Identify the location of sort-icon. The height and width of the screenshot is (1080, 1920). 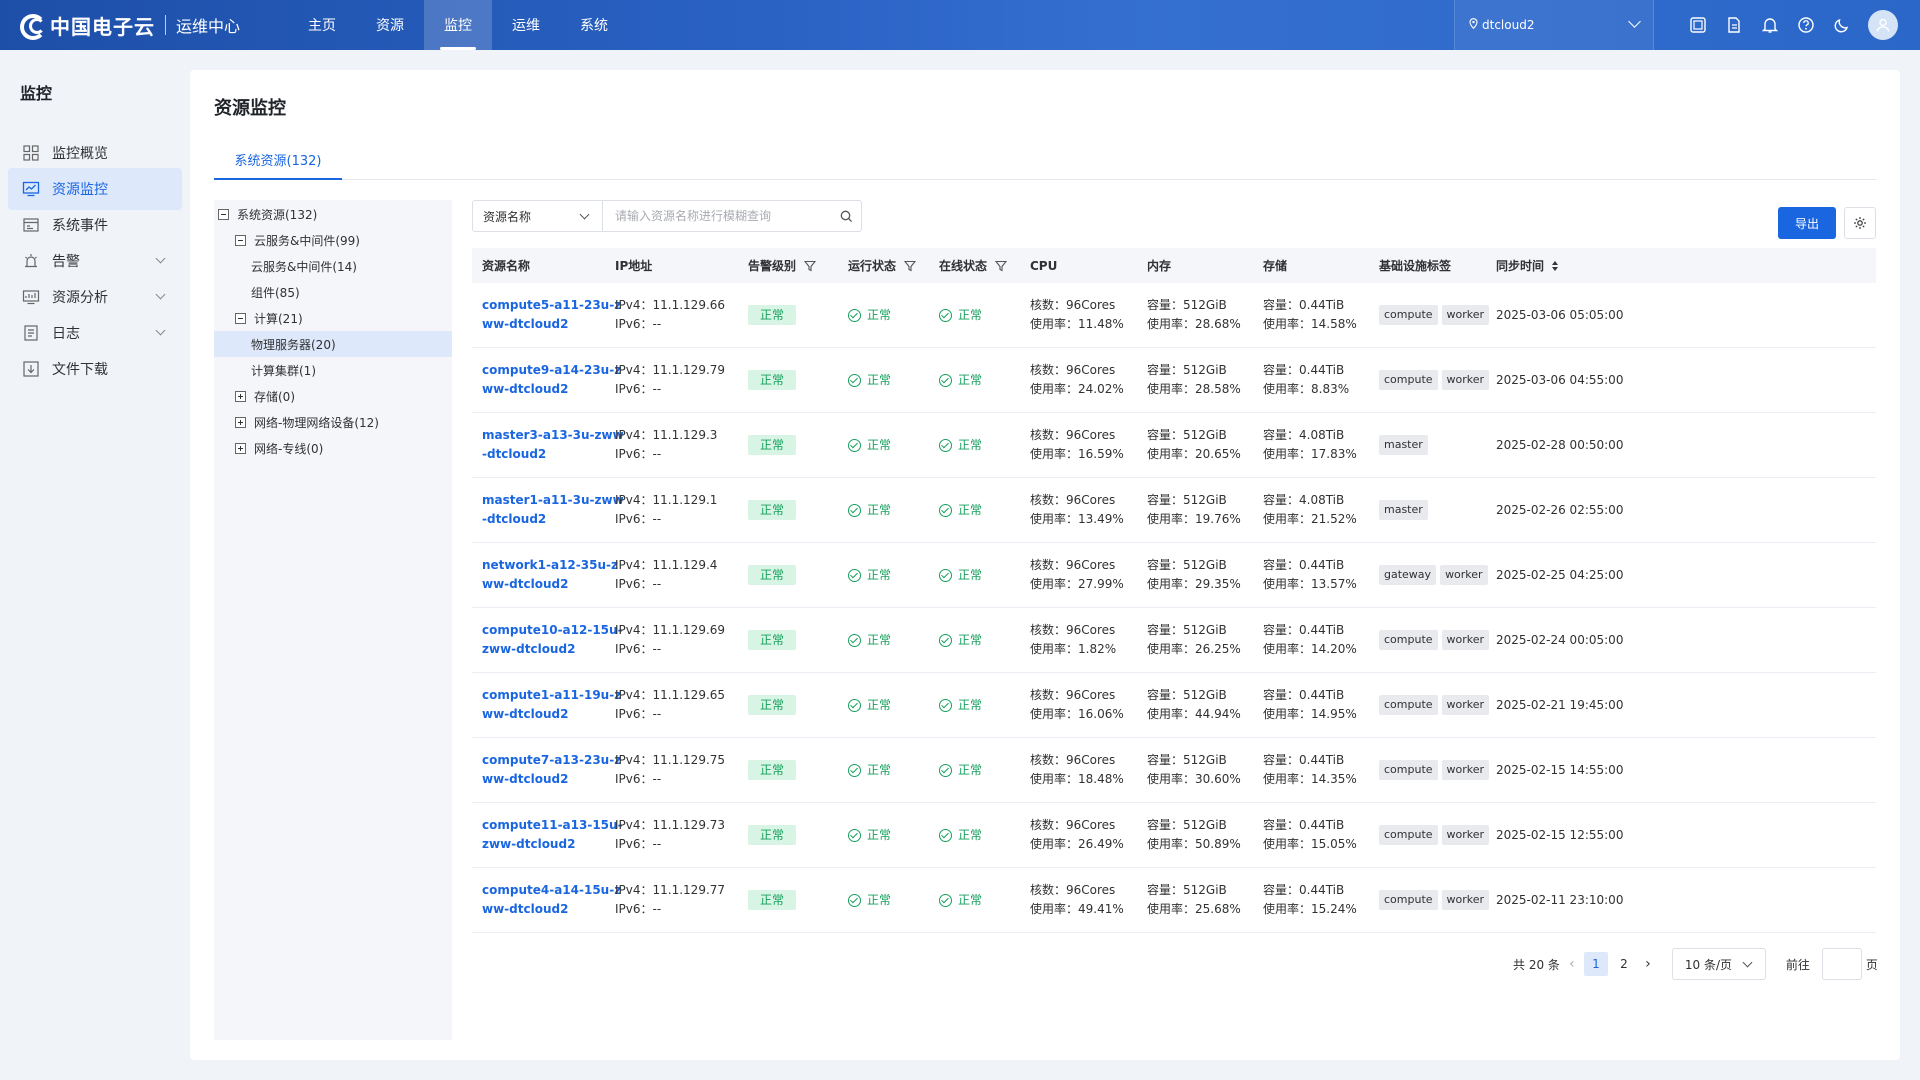
(1555, 265).